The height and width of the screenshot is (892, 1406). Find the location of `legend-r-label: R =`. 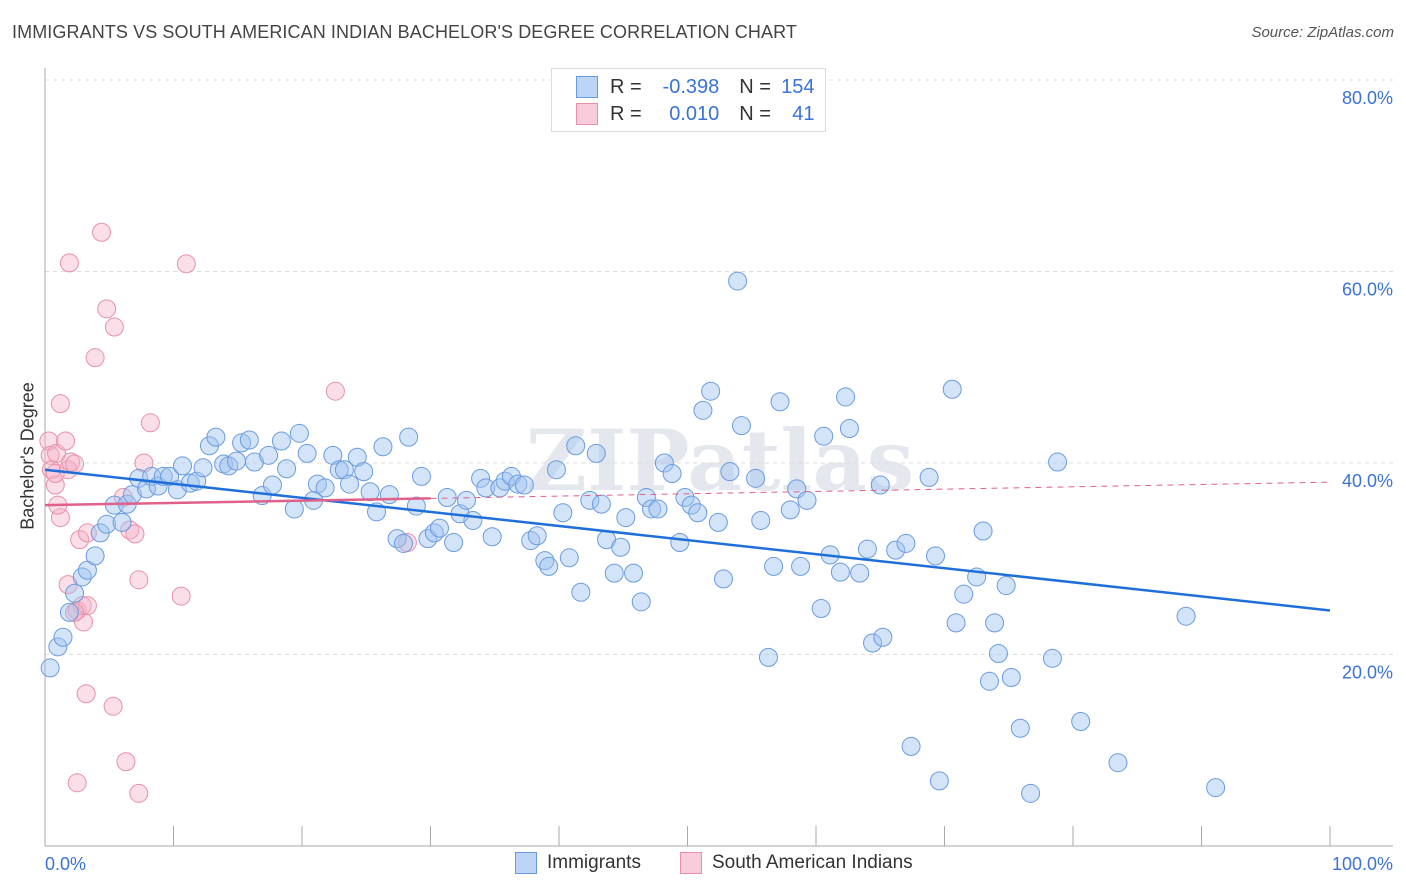

legend-r-label: R = is located at coordinates (626, 113).